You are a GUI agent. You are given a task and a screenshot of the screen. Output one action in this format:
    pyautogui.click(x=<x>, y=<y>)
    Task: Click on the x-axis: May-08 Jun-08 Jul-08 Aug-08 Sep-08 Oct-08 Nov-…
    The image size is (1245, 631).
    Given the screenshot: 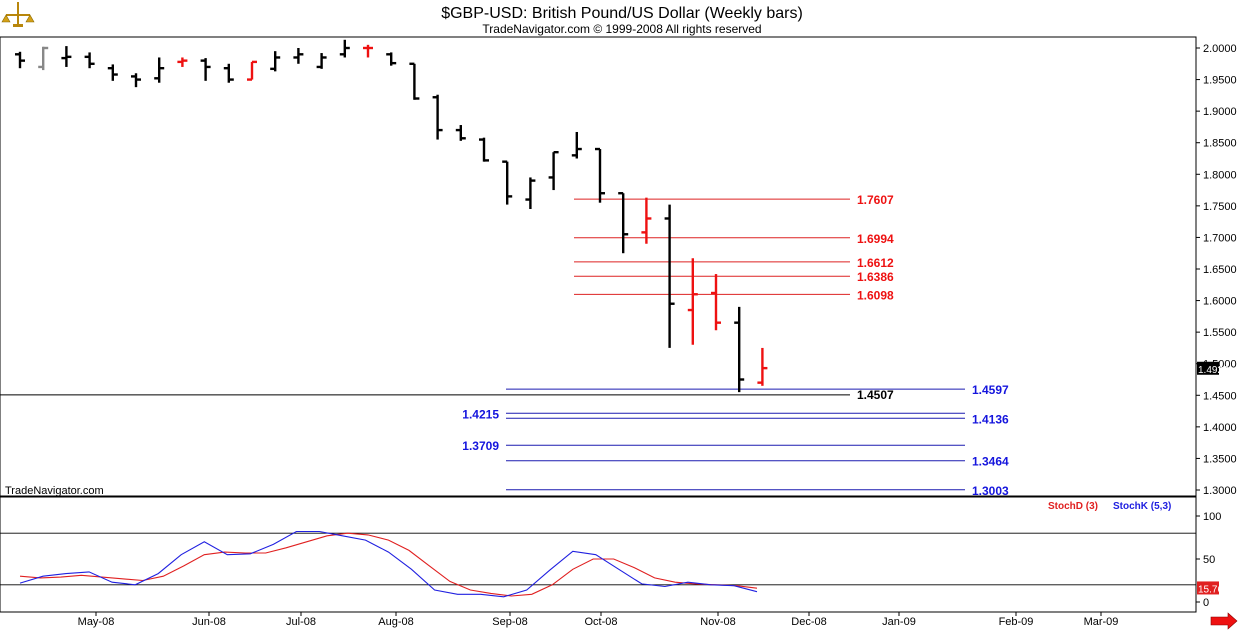 What is the action you would take?
    pyautogui.click(x=598, y=620)
    